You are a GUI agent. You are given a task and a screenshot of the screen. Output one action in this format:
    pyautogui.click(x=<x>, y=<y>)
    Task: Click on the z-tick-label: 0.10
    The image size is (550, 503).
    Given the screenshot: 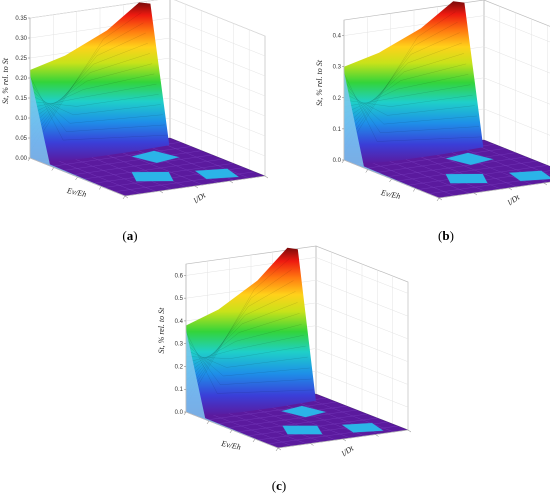 What is the action you would take?
    pyautogui.click(x=21, y=119)
    